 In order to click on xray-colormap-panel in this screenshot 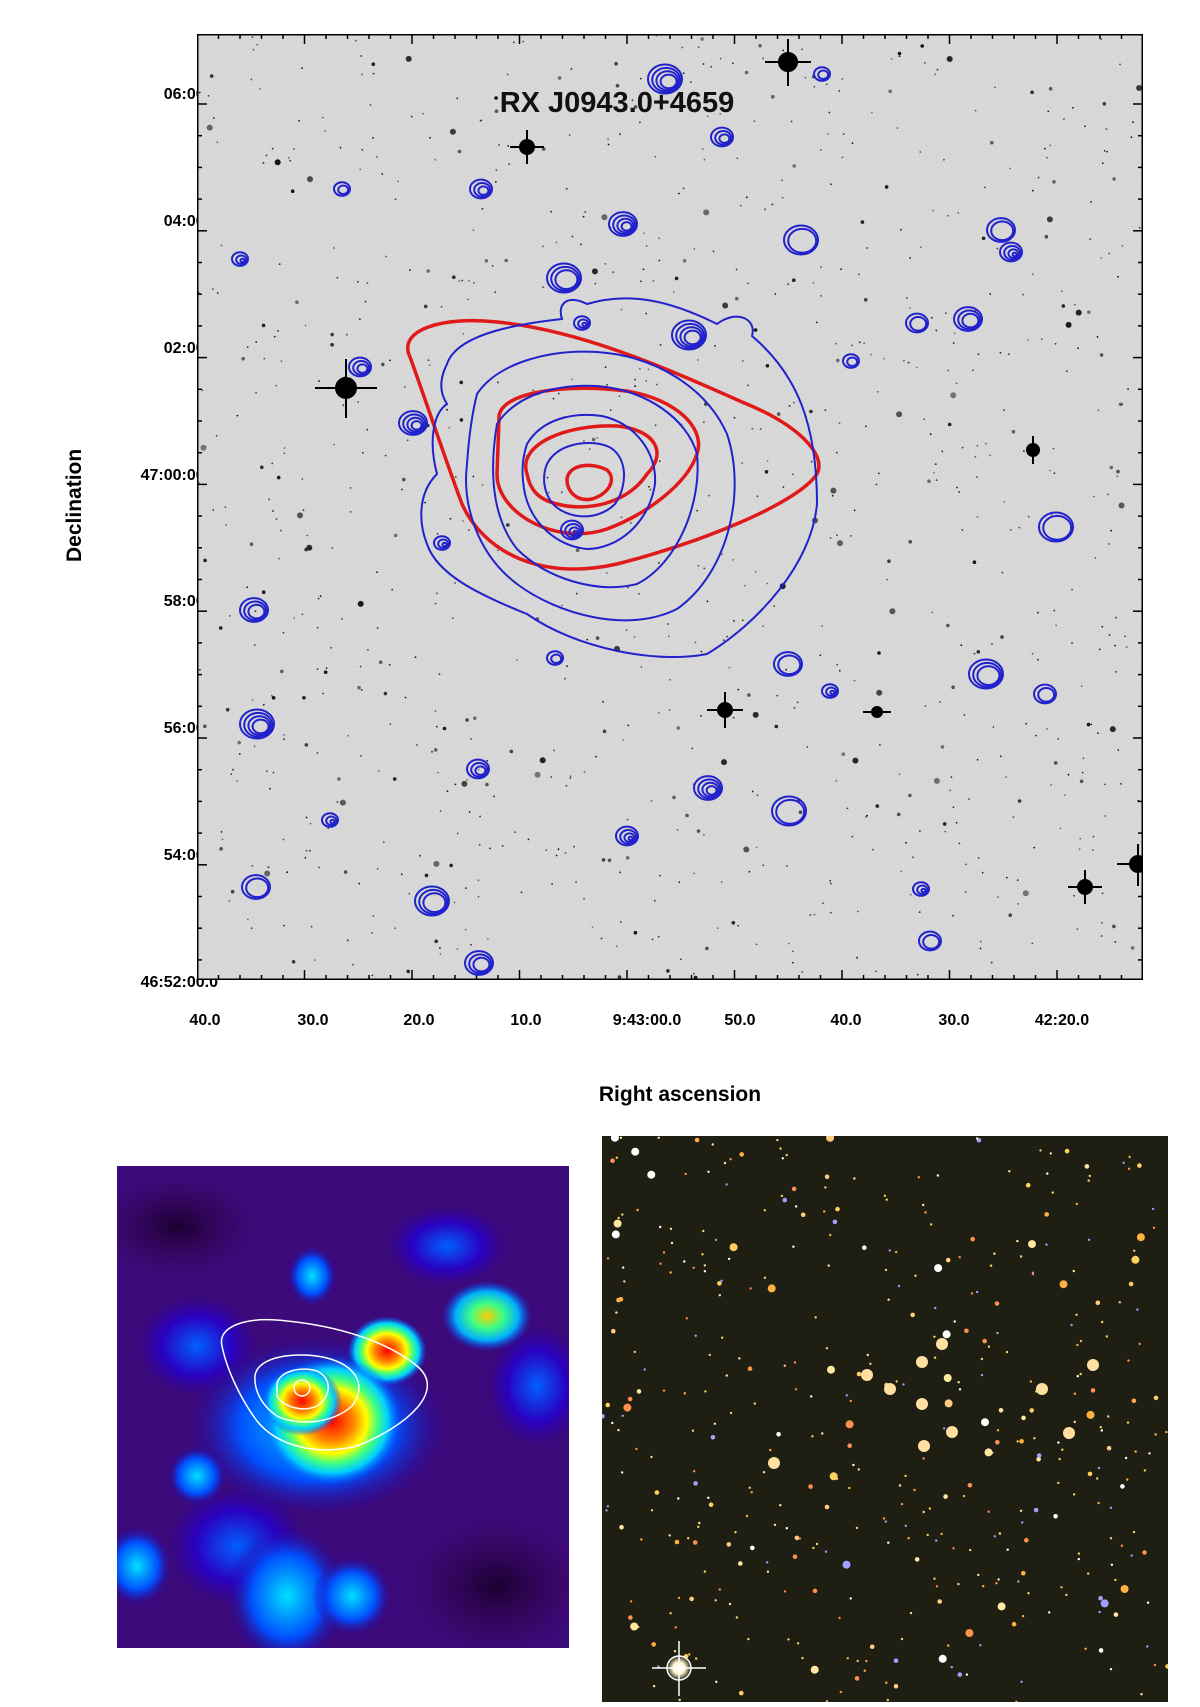, I will do `click(343, 1407)`.